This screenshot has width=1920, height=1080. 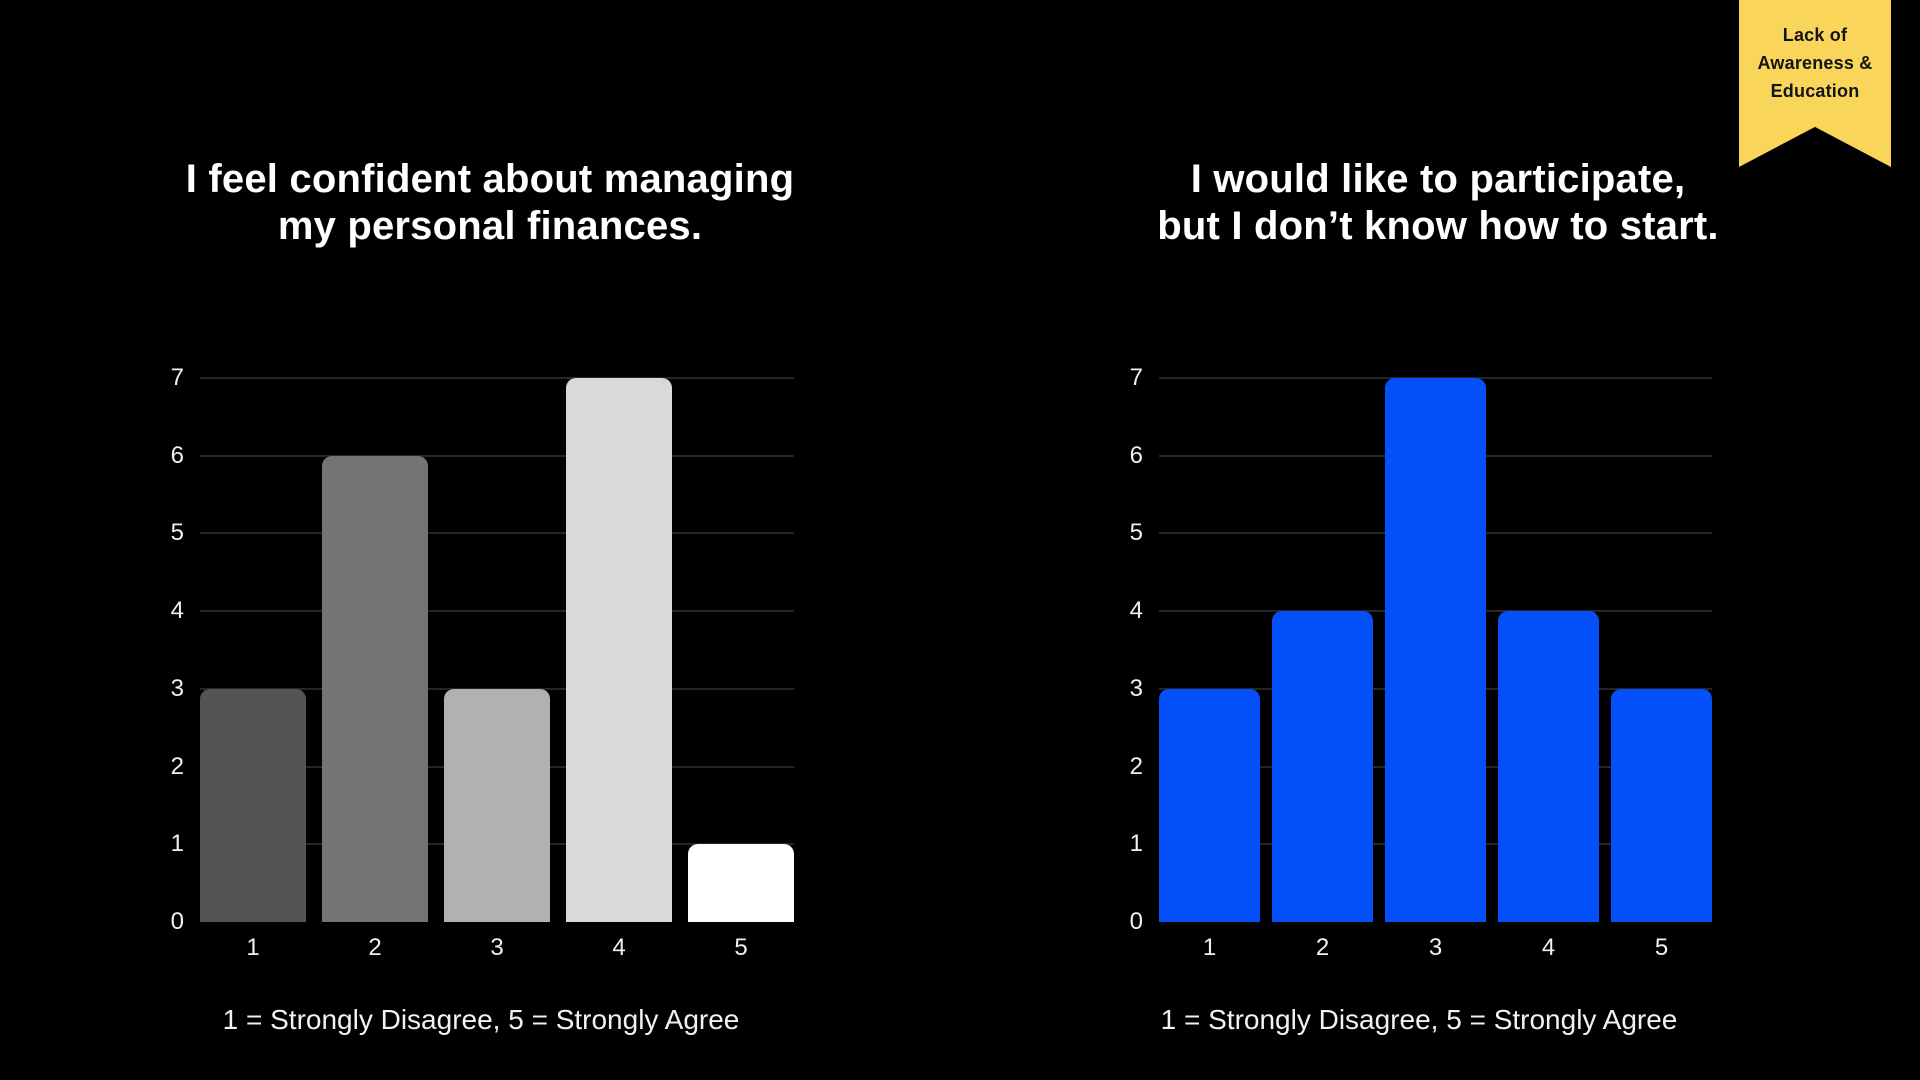 I want to click on right-chart-title-line1: I would like to participate,, so click(x=1438, y=179).